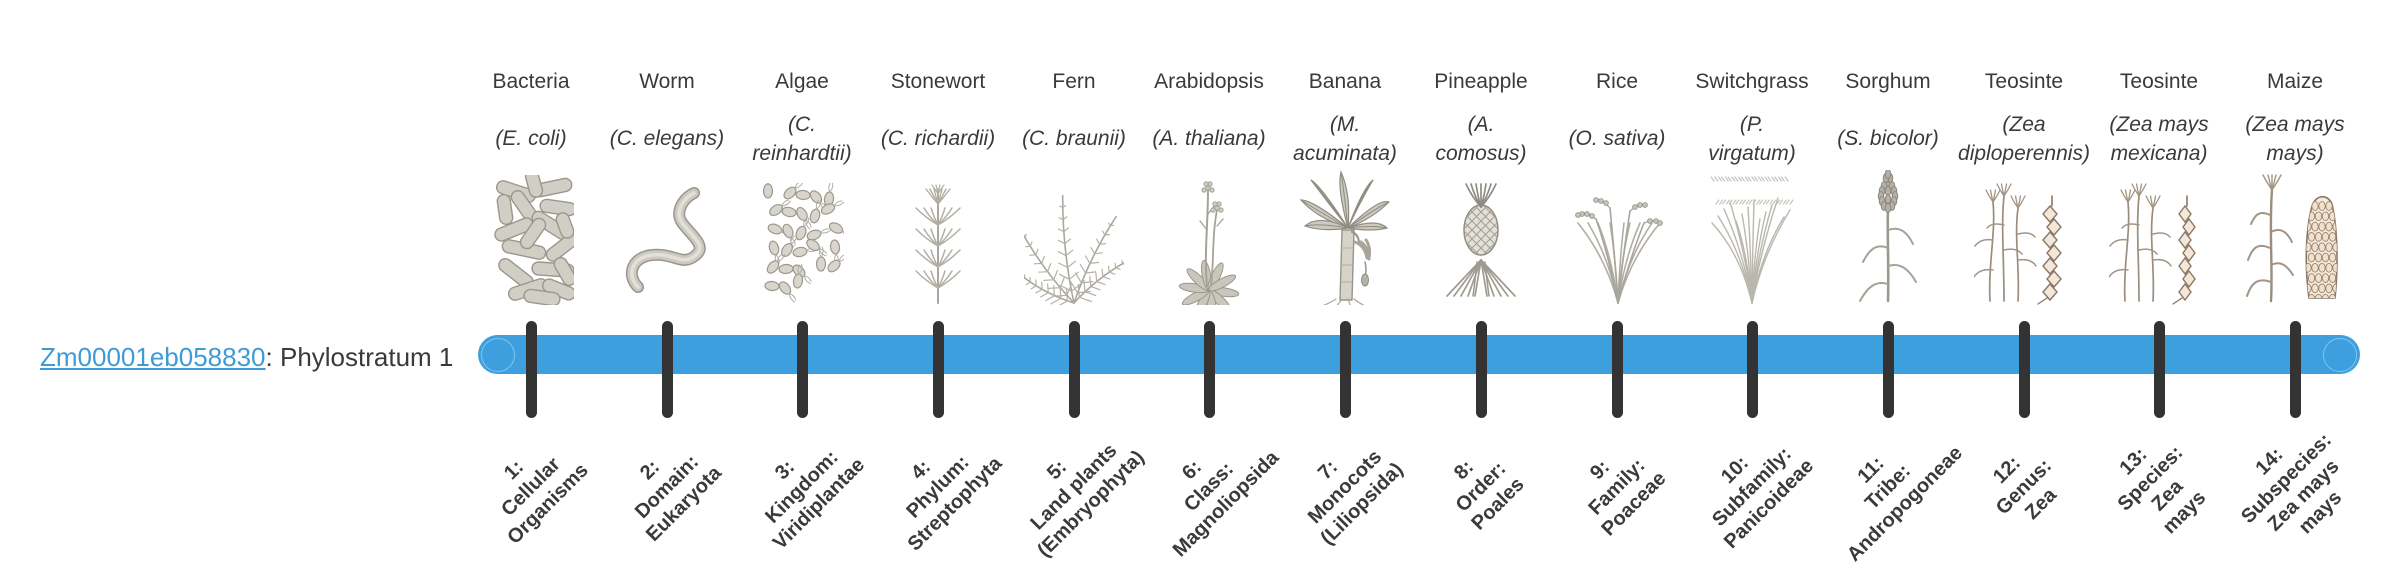  Describe the element at coordinates (1616, 81) in the screenshot. I see `organism-name: Rice` at that location.